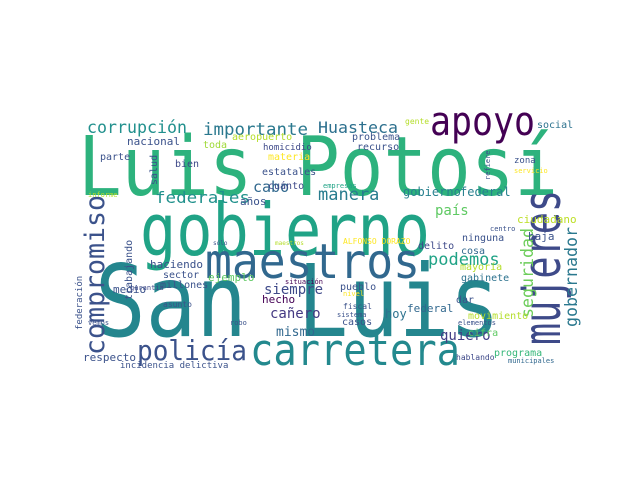  What do you see at coordinates (262, 137) in the screenshot?
I see `word: aeropuerto` at bounding box center [262, 137].